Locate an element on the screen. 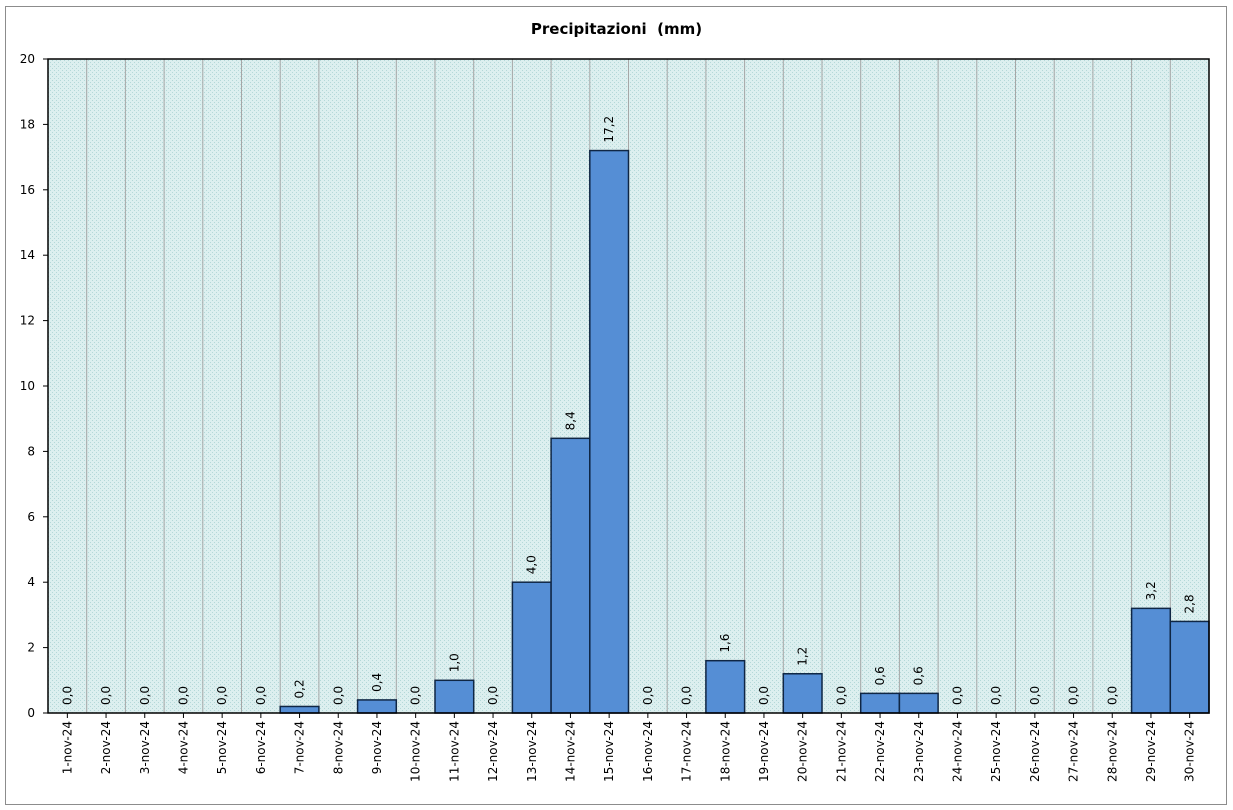 The image size is (1233, 810). x-tick-label: 24-nov-24 is located at coordinates (957, 751).